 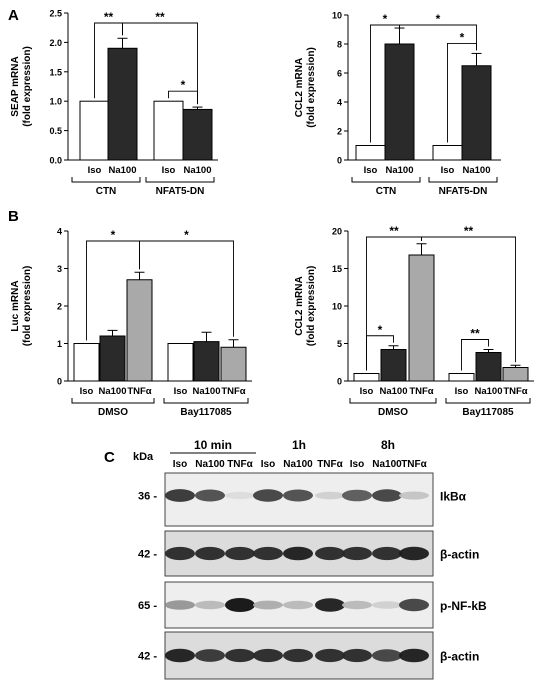 What do you see at coordinates (339, 74) in the screenshot?
I see `y-tick-label: 6` at bounding box center [339, 74].